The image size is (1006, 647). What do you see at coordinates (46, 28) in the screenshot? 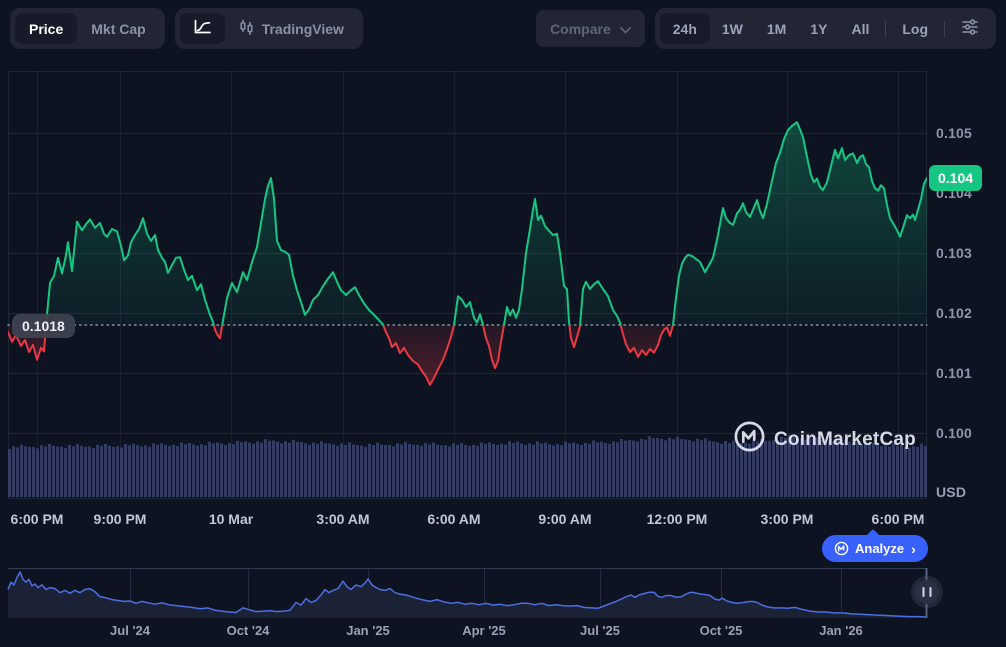
I see `price-tab: Price` at bounding box center [46, 28].